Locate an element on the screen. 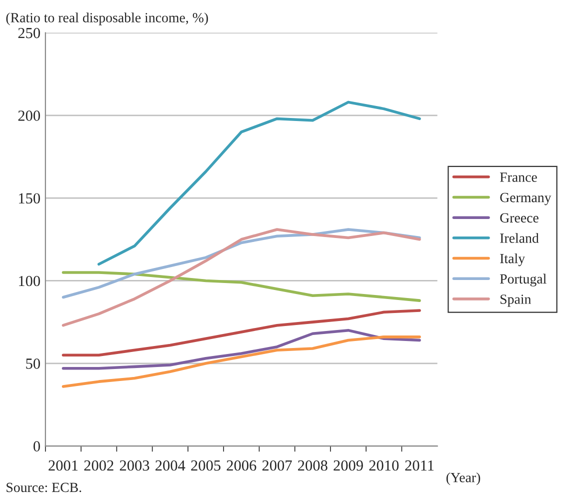 Image resolution: width=568 pixels, height=504 pixels. y-tick-label: 100 is located at coordinates (29, 281).